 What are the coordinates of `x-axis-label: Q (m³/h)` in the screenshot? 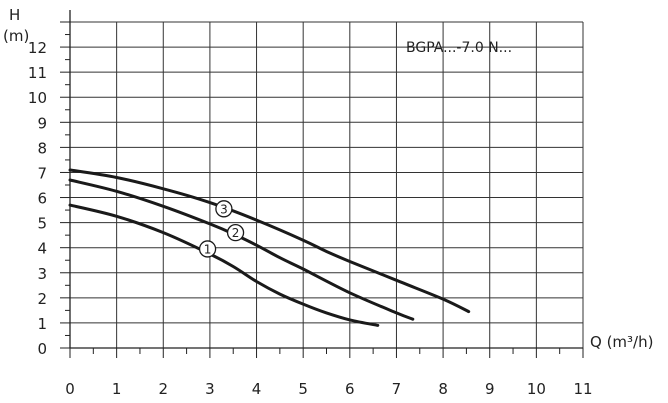 It's located at (621, 342).